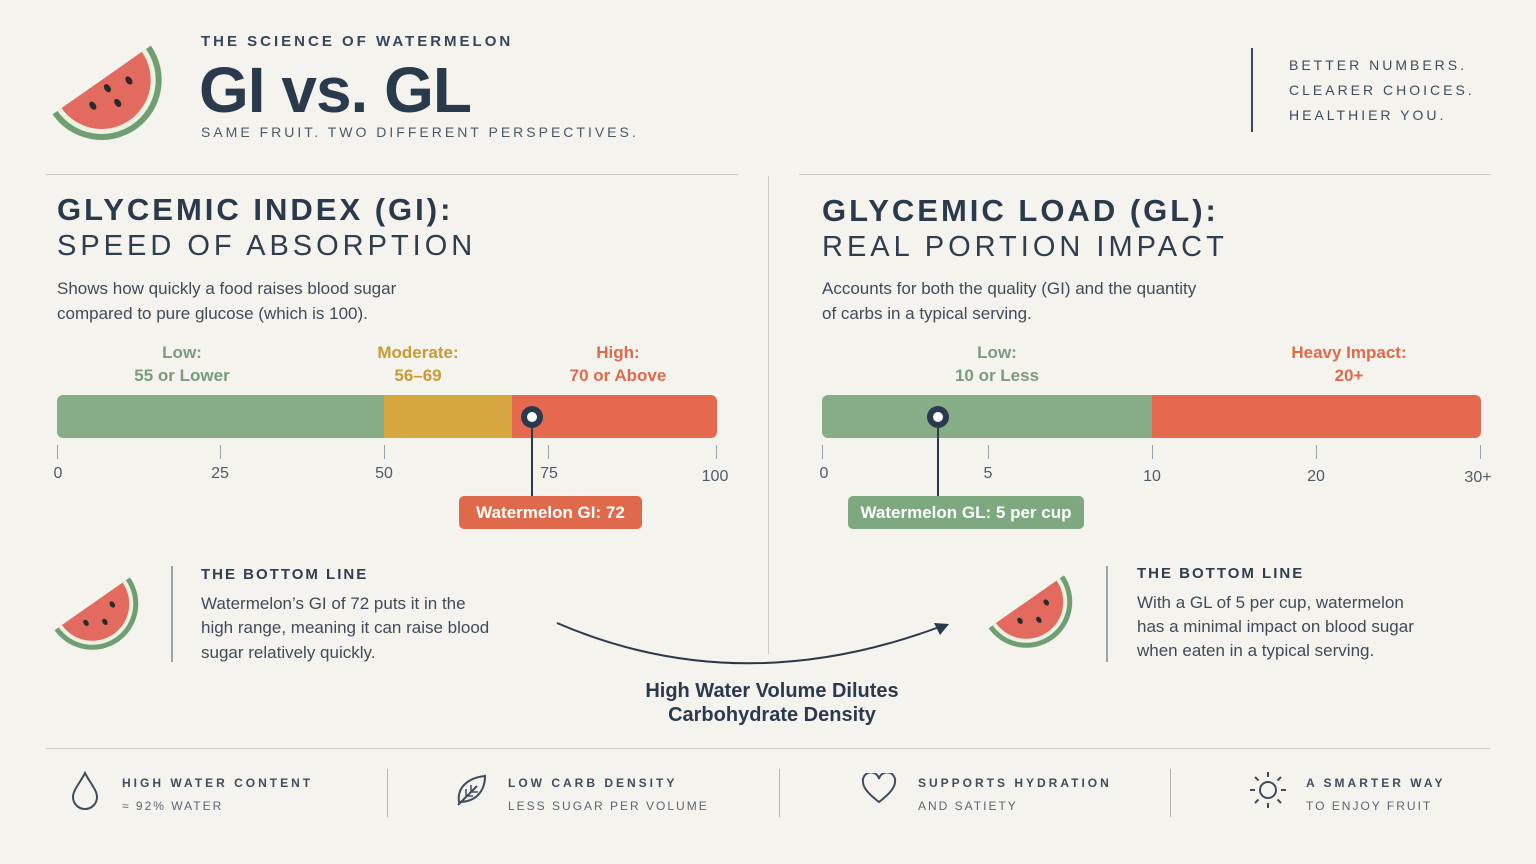  I want to click on header-kicker: THE SCIENCE OF WATERMELON, so click(357, 41).